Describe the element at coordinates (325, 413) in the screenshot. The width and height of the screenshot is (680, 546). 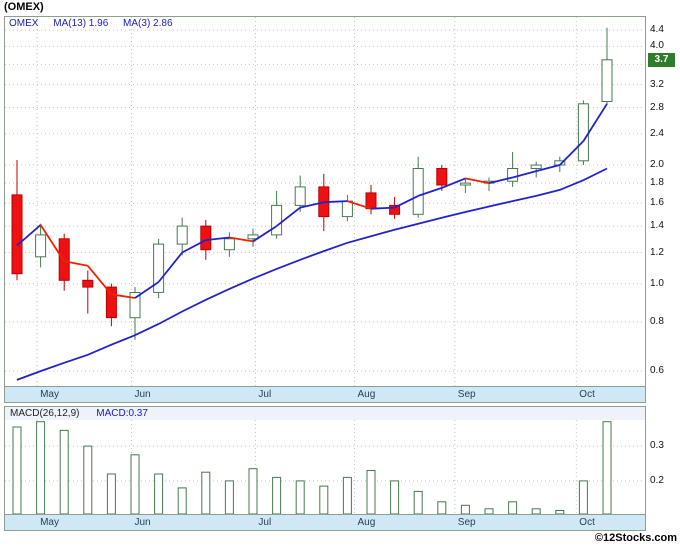
I see `macd-header: MACD(26,12,9) MACD:0.37` at that location.